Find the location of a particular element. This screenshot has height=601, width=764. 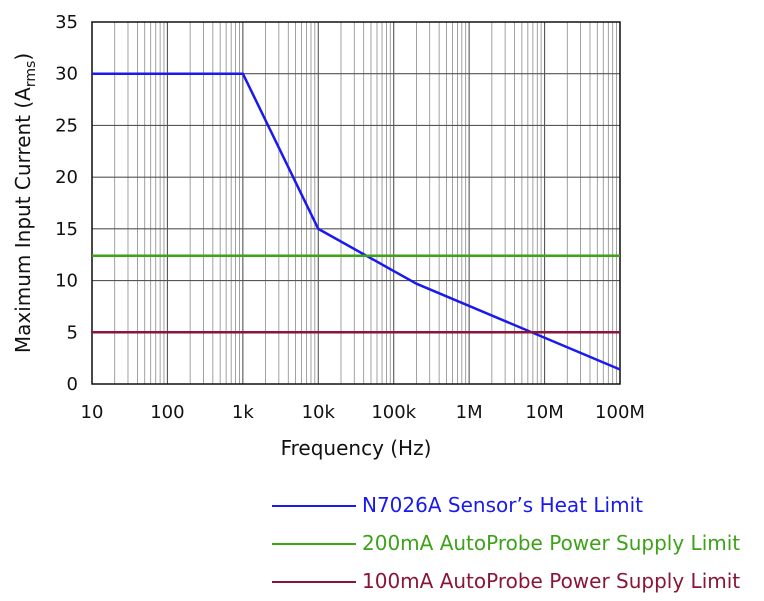

x-tick-label: 10 is located at coordinates (92, 412).